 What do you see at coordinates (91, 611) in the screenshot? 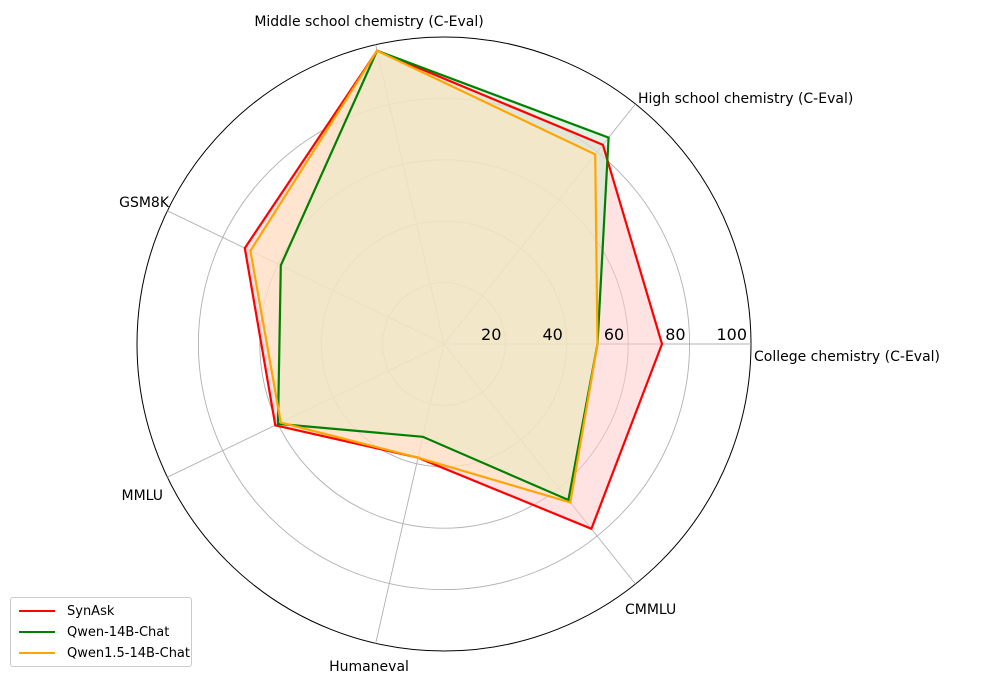
I see `legend-label-0: SynAsk` at bounding box center [91, 611].